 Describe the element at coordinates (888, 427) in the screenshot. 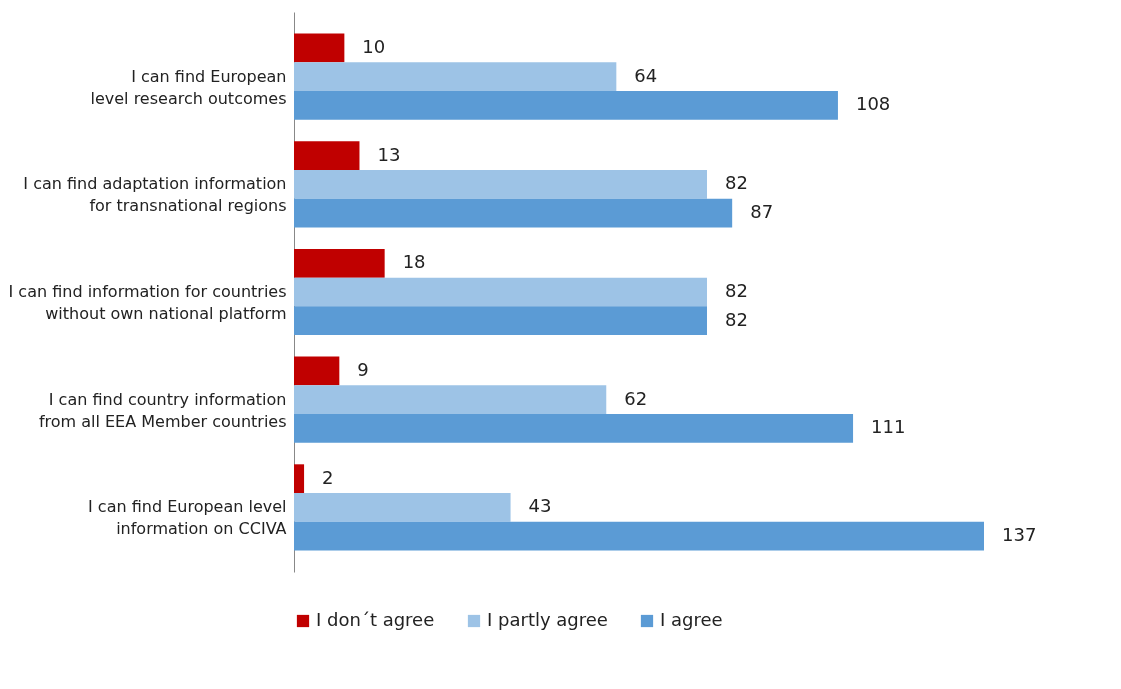

I see `data-label: 111` at that location.